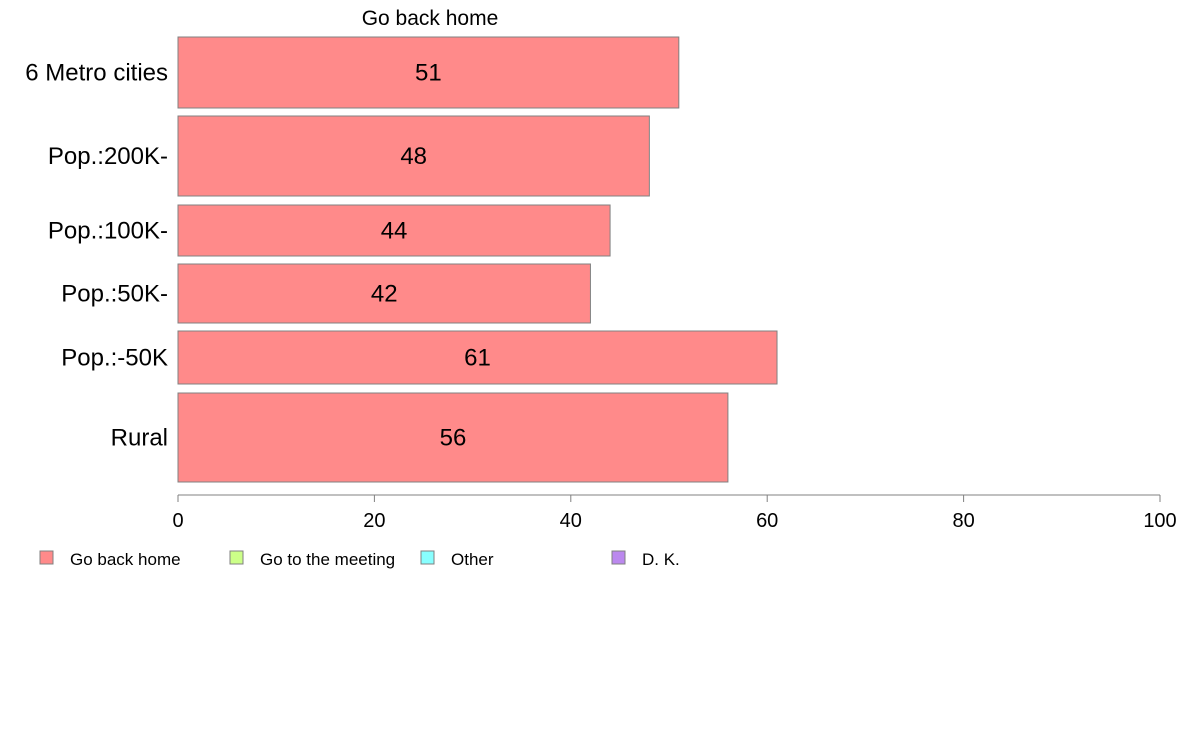 The image size is (1188, 741). I want to click on chart-title: Go back home, so click(430, 18).